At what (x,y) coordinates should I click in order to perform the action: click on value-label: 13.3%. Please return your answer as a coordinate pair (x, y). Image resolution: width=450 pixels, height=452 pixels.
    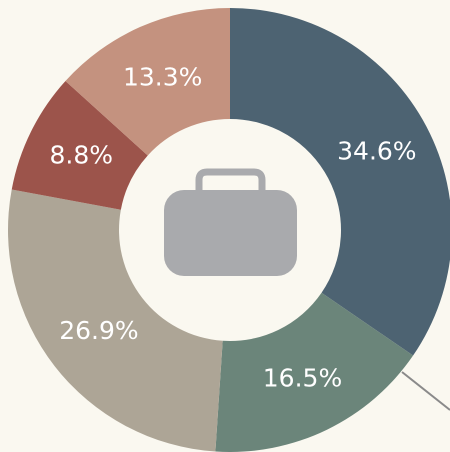
    Looking at the image, I should click on (162, 76).